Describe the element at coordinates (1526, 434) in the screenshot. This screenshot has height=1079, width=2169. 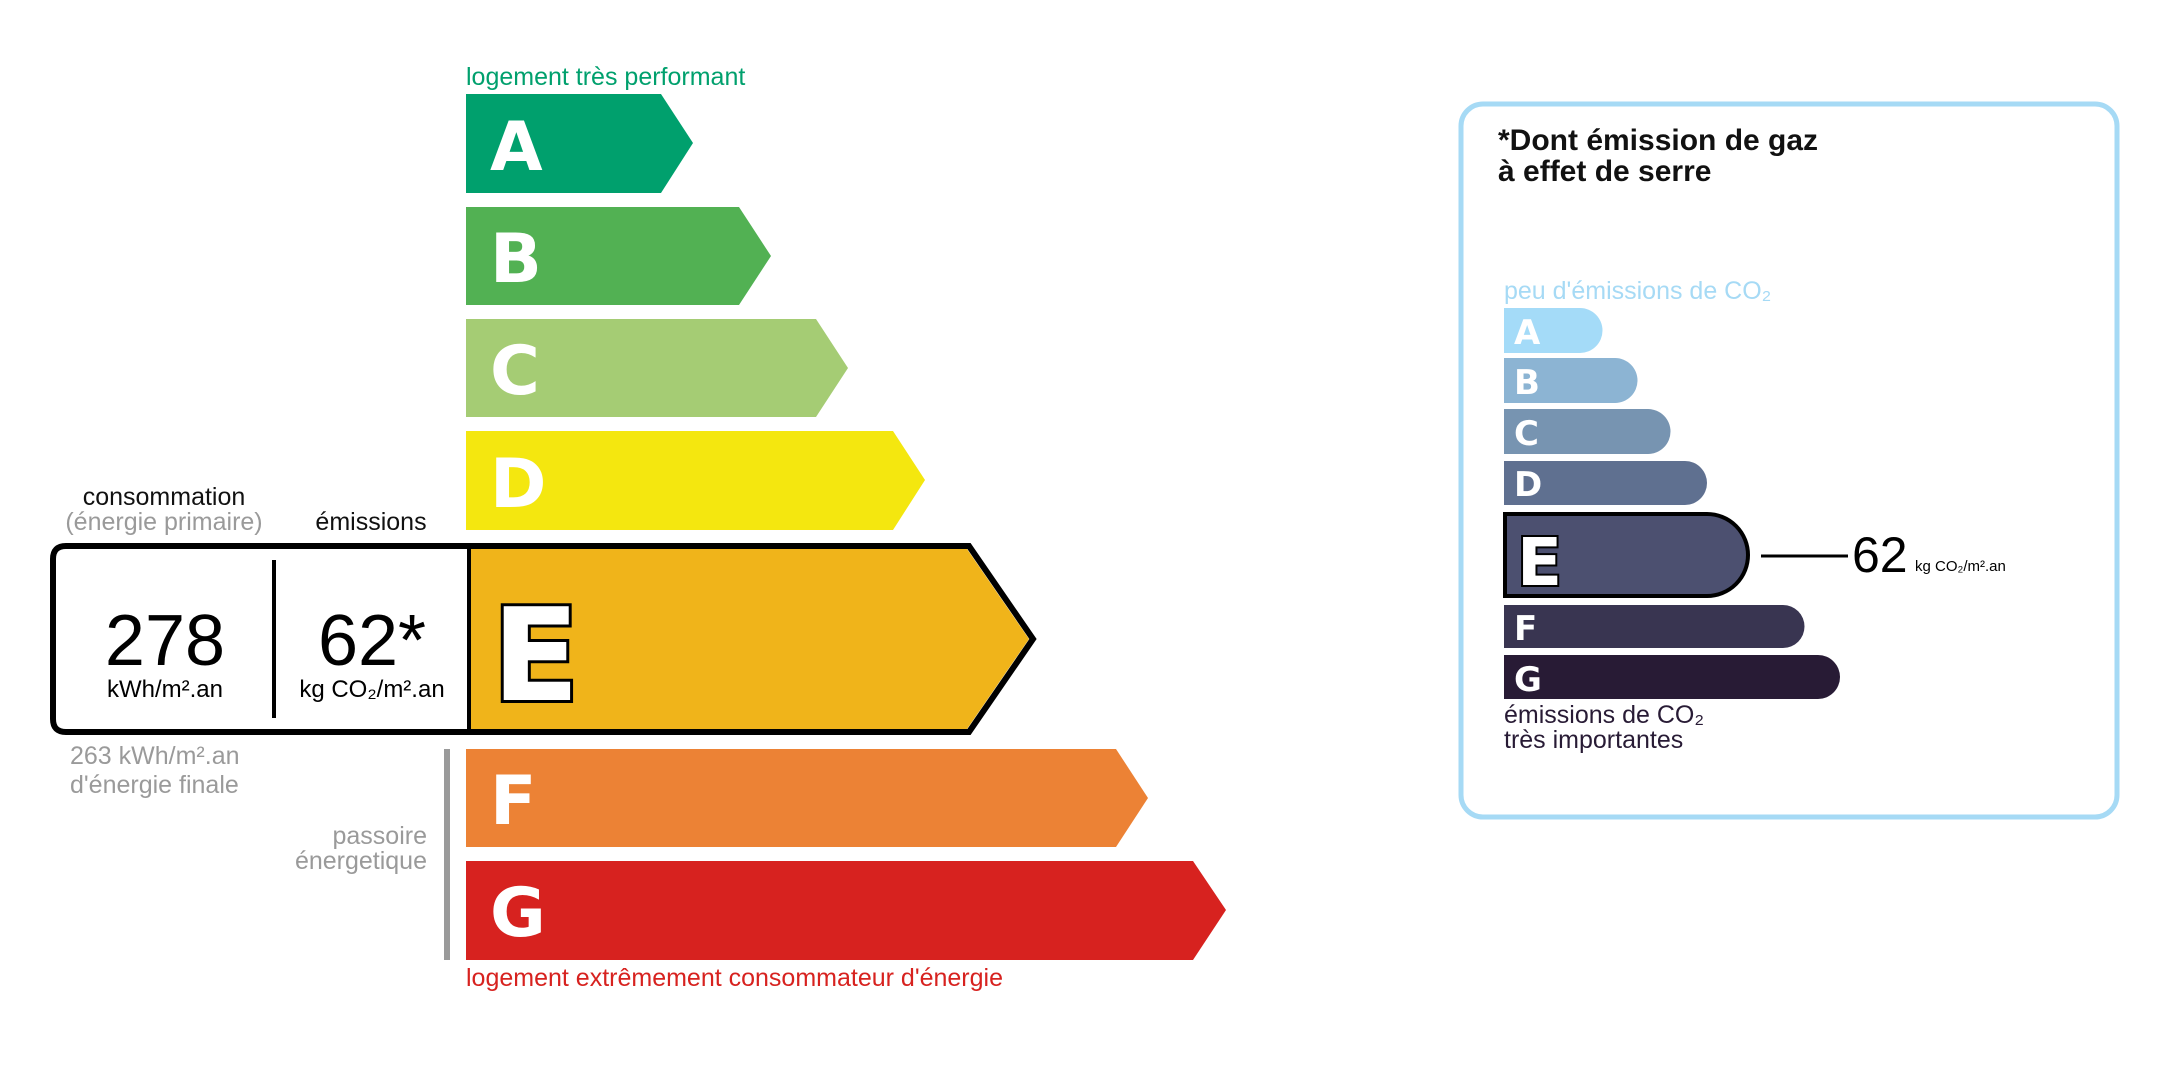
I see `ges-letter-c: C` at that location.